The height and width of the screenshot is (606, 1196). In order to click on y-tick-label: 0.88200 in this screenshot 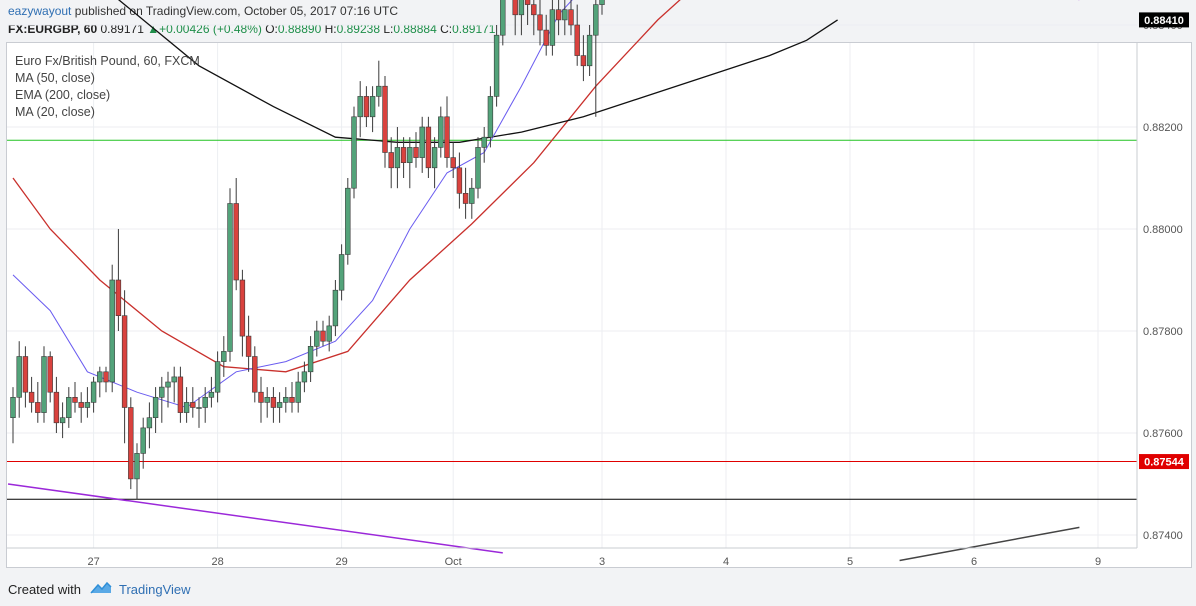, I will do `click(1163, 128)`.